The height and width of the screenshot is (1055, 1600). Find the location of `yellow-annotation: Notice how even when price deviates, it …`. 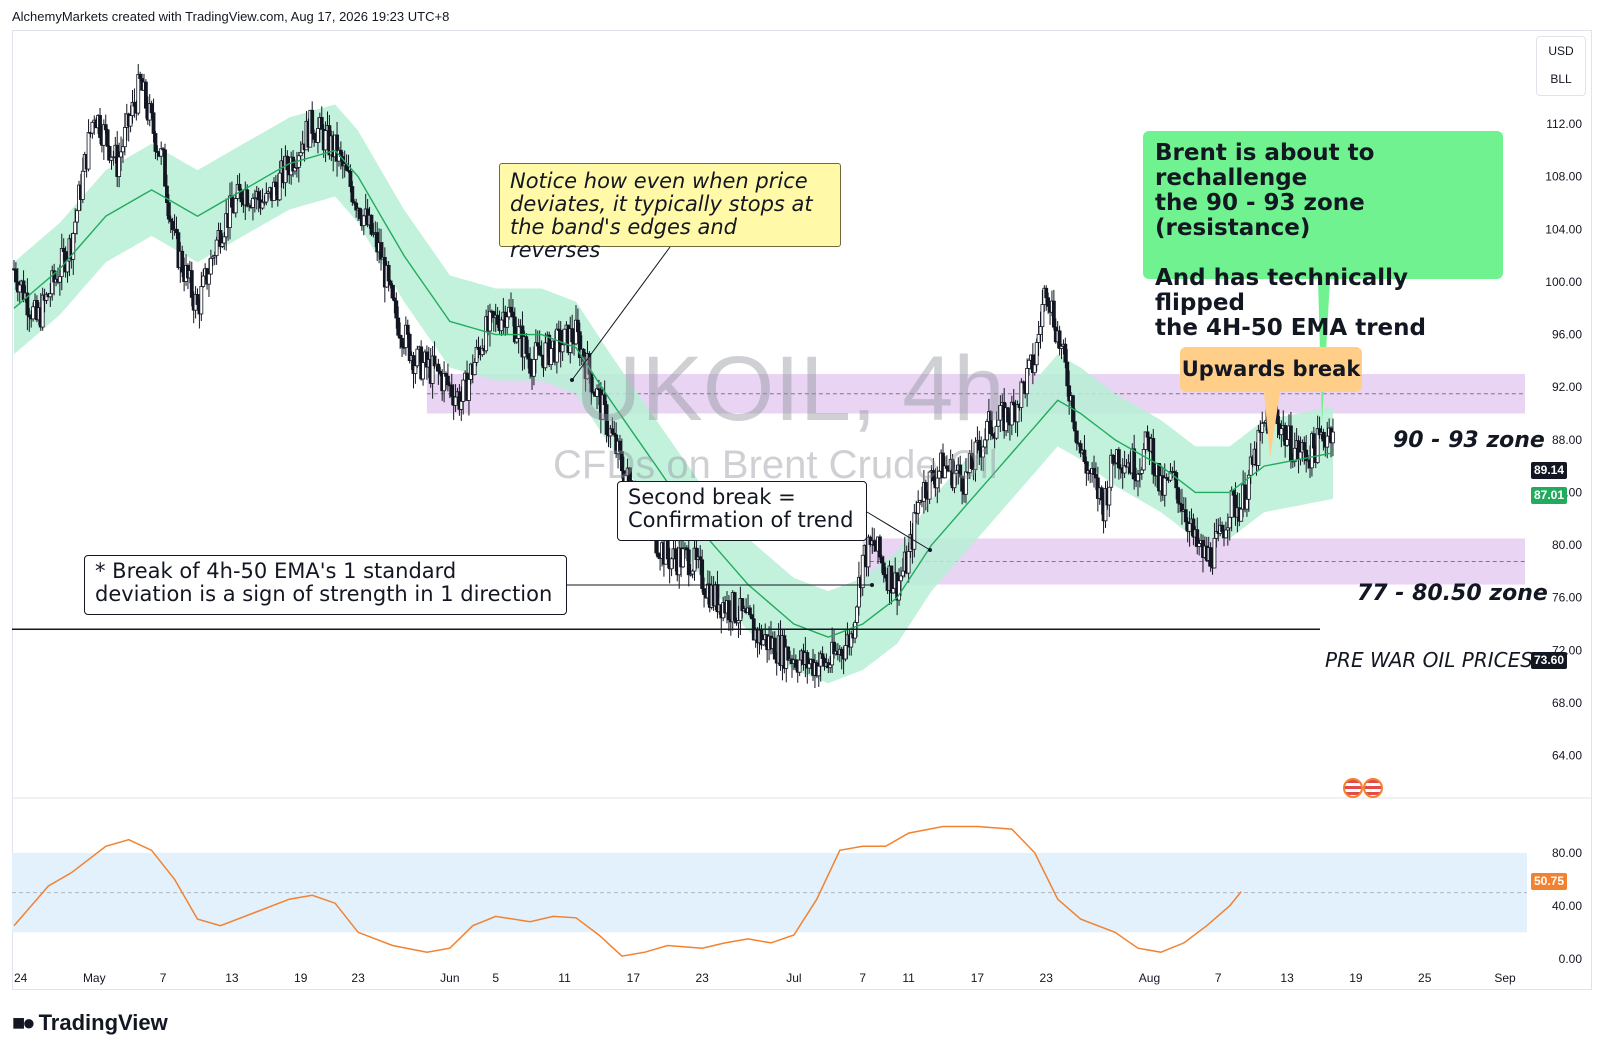

yellow-annotation: Notice how even when price deviates, it … is located at coordinates (670, 212).